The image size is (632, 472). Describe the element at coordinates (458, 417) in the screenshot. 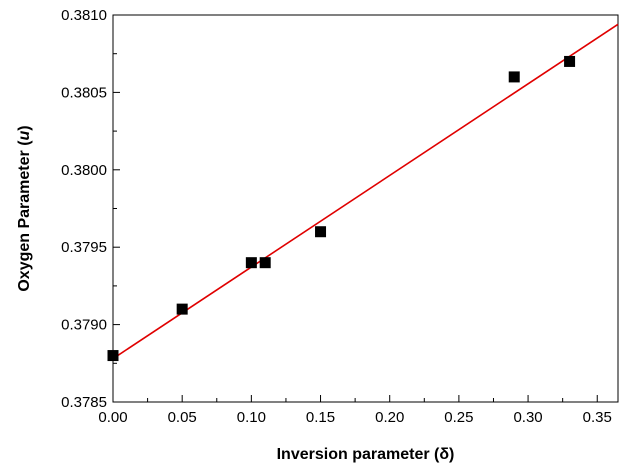

I see `x-tick-label: 0.25` at that location.